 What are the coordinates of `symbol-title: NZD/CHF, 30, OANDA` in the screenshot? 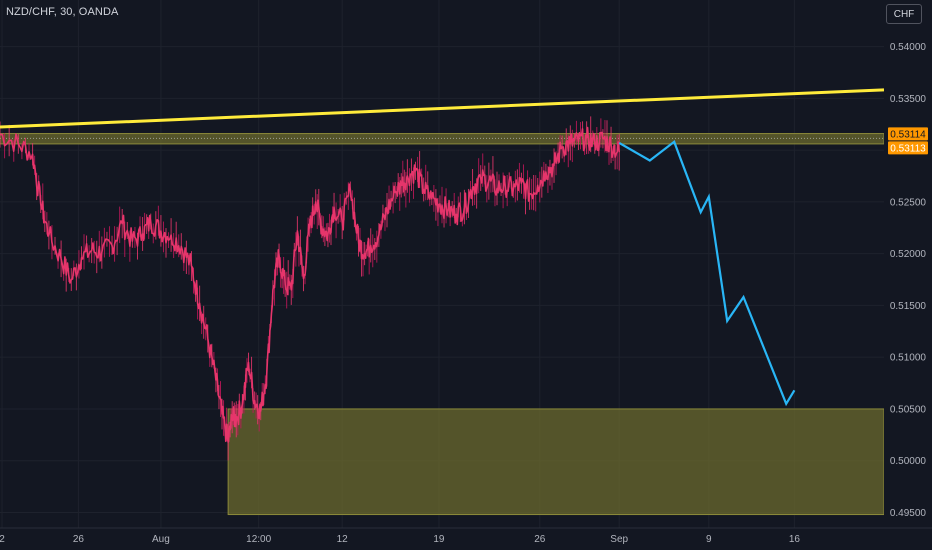 It's located at (62, 12).